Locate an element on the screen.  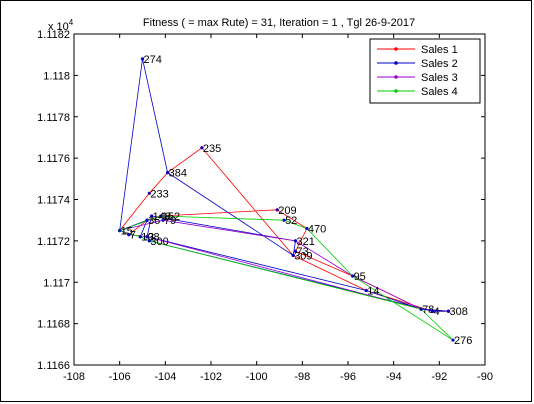
y-tick-label: 1.1176 is located at coordinates (53, 159).